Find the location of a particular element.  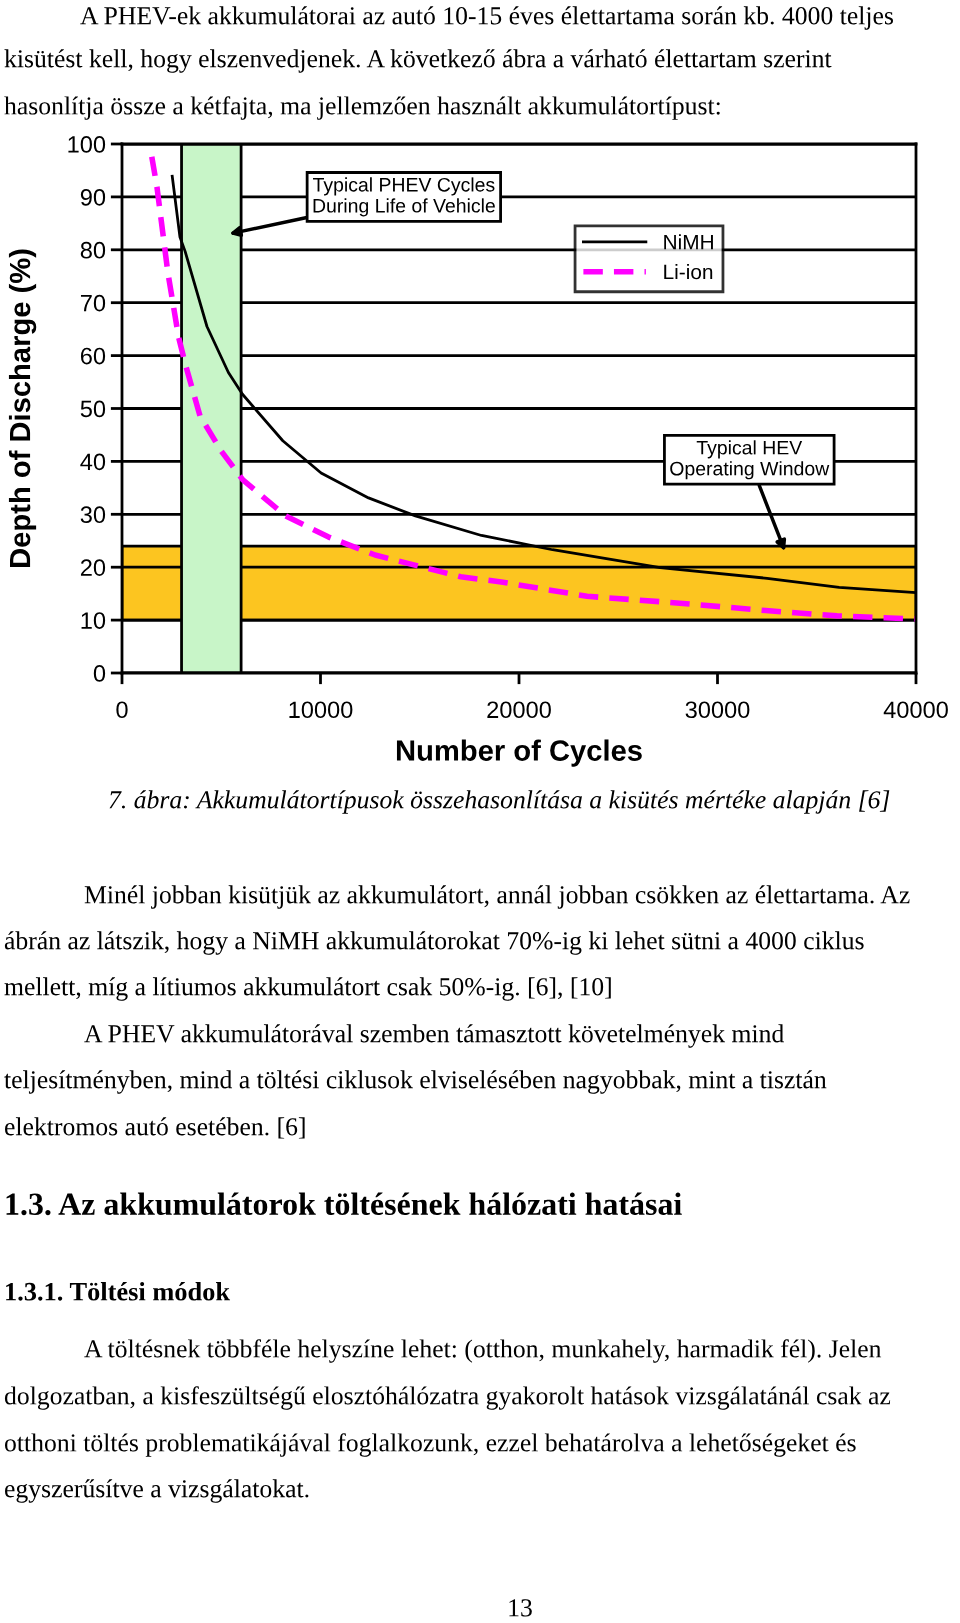

y-tick-label: 60 is located at coordinates (93, 356).